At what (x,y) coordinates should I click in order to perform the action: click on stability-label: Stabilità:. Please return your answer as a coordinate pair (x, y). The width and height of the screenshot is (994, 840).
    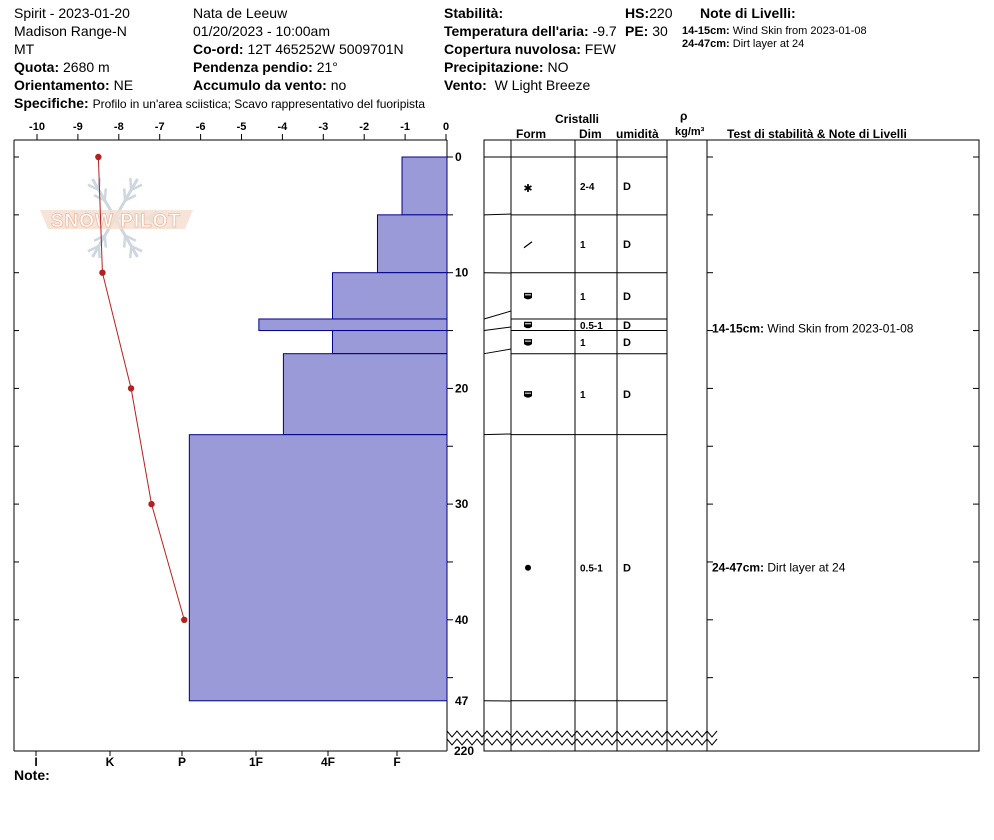
    Looking at the image, I should click on (474, 13).